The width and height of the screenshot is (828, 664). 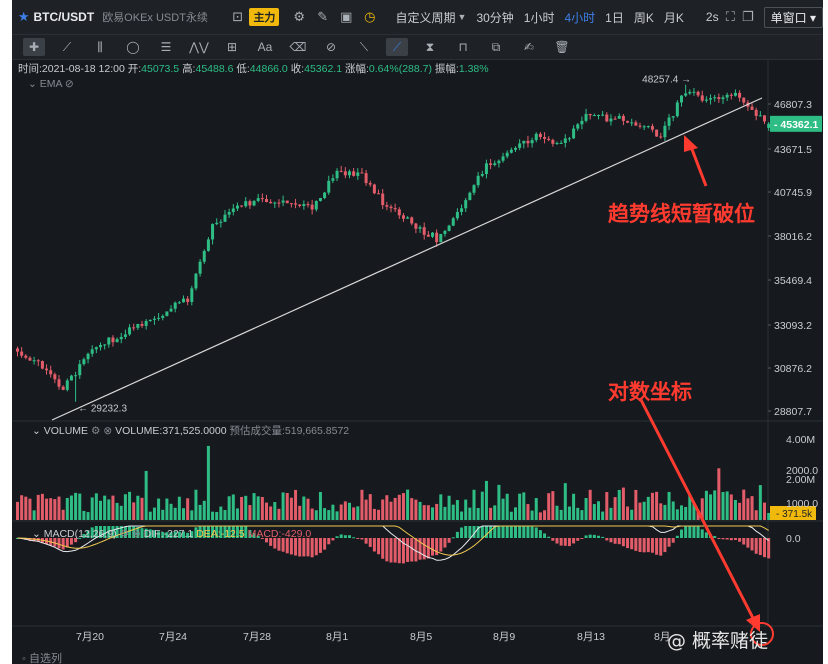 I want to click on text-tool-icon: Aa, so click(x=265, y=47).